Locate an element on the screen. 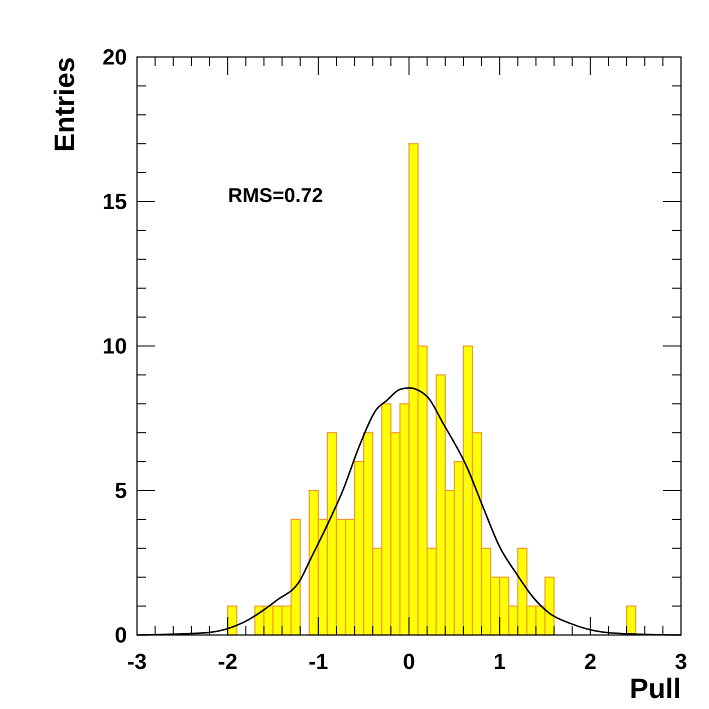 Image resolution: width=709 pixels, height=709 pixels. x-tick-label: -2 is located at coordinates (228, 661).